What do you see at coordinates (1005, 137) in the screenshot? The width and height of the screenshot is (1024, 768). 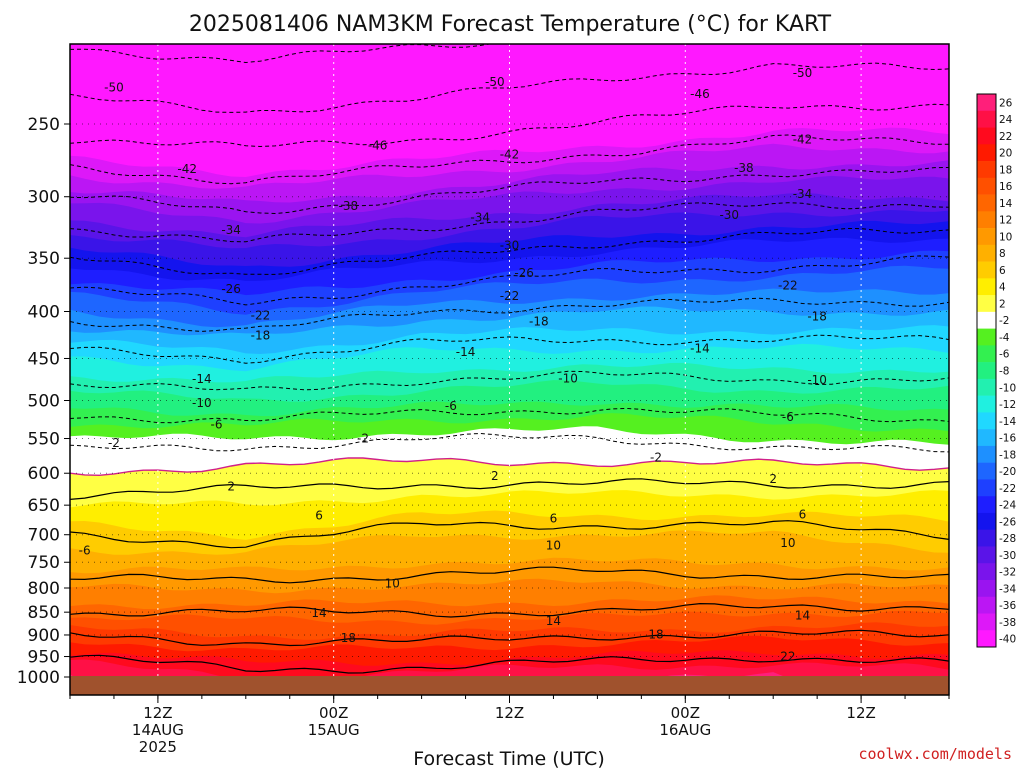 I see `colorbar-label: 22` at bounding box center [1005, 137].